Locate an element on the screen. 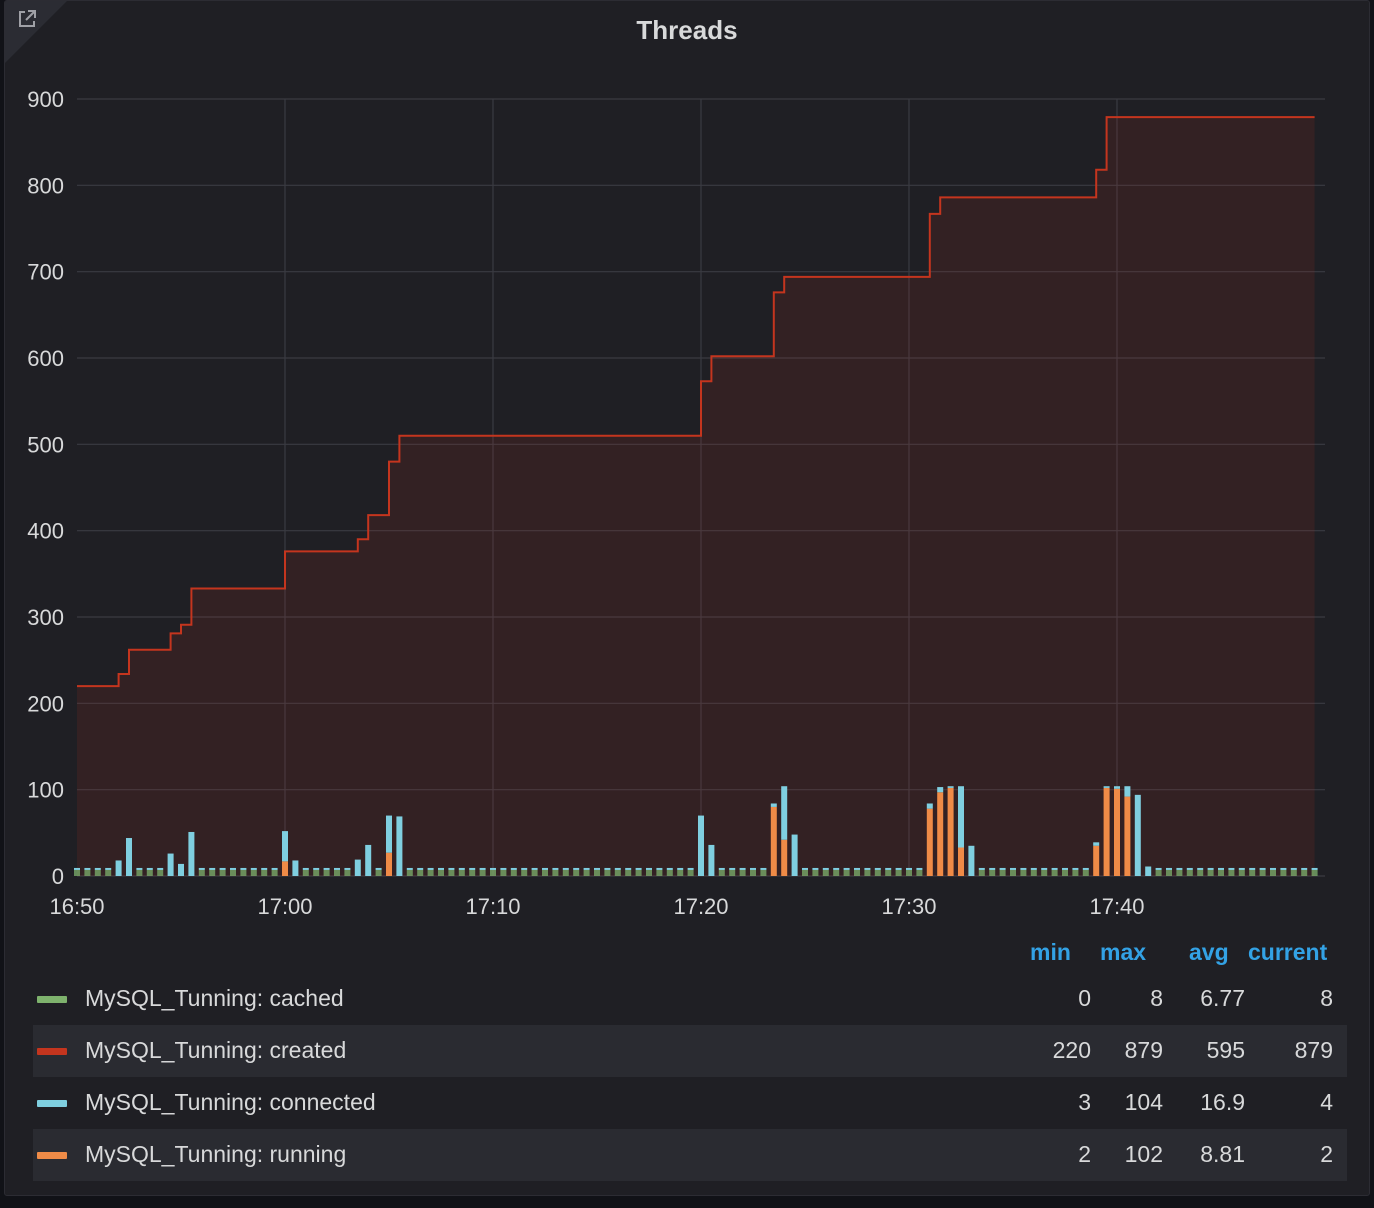  series-max: 879 is located at coordinates (1143, 1050).